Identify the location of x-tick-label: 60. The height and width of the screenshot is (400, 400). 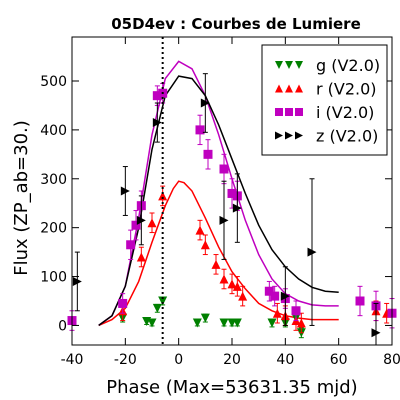
(339, 360).